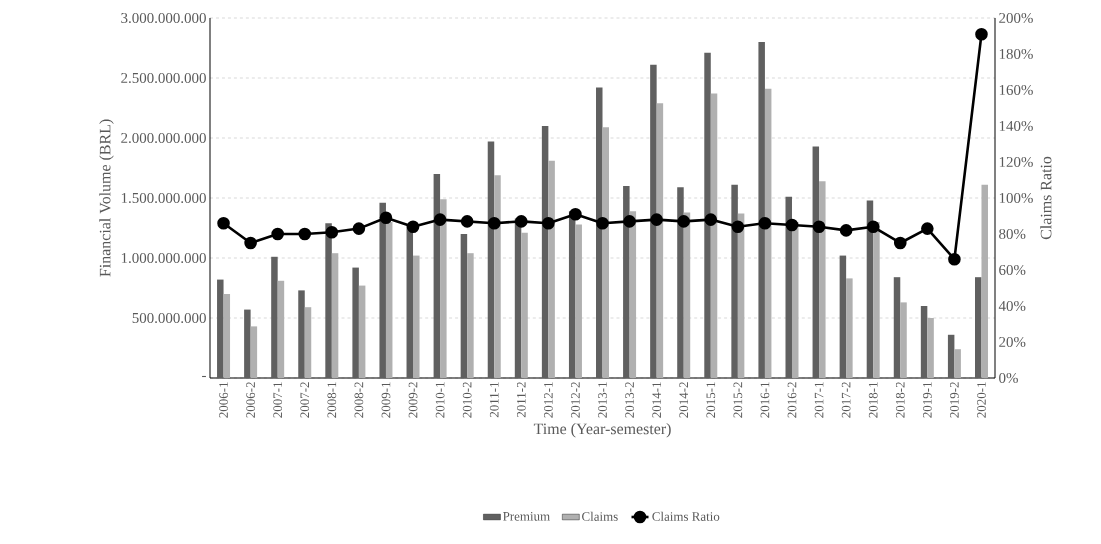  What do you see at coordinates (954, 400) in the screenshot?
I see `x-tick-label: 2019-2` at bounding box center [954, 400].